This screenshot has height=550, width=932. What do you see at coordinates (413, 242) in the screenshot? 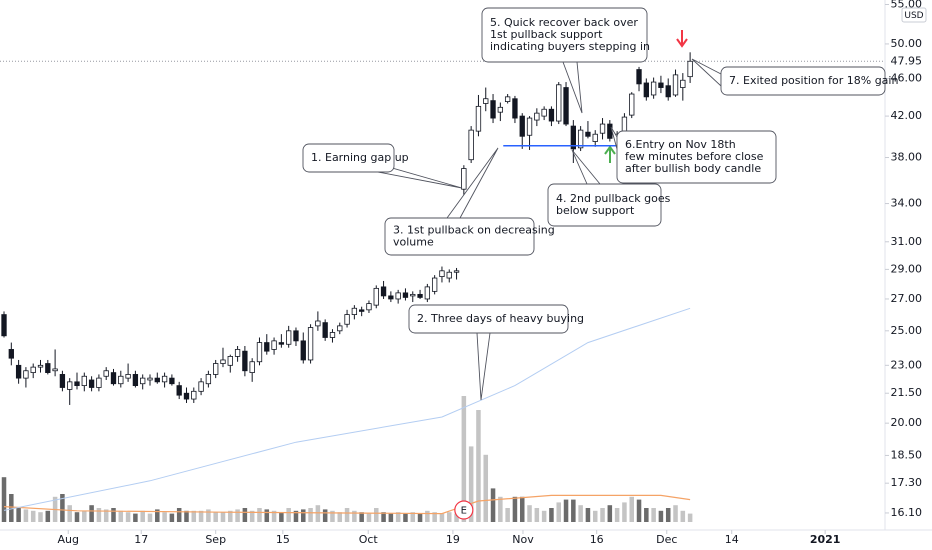
I see `callout-text: volume` at bounding box center [413, 242].